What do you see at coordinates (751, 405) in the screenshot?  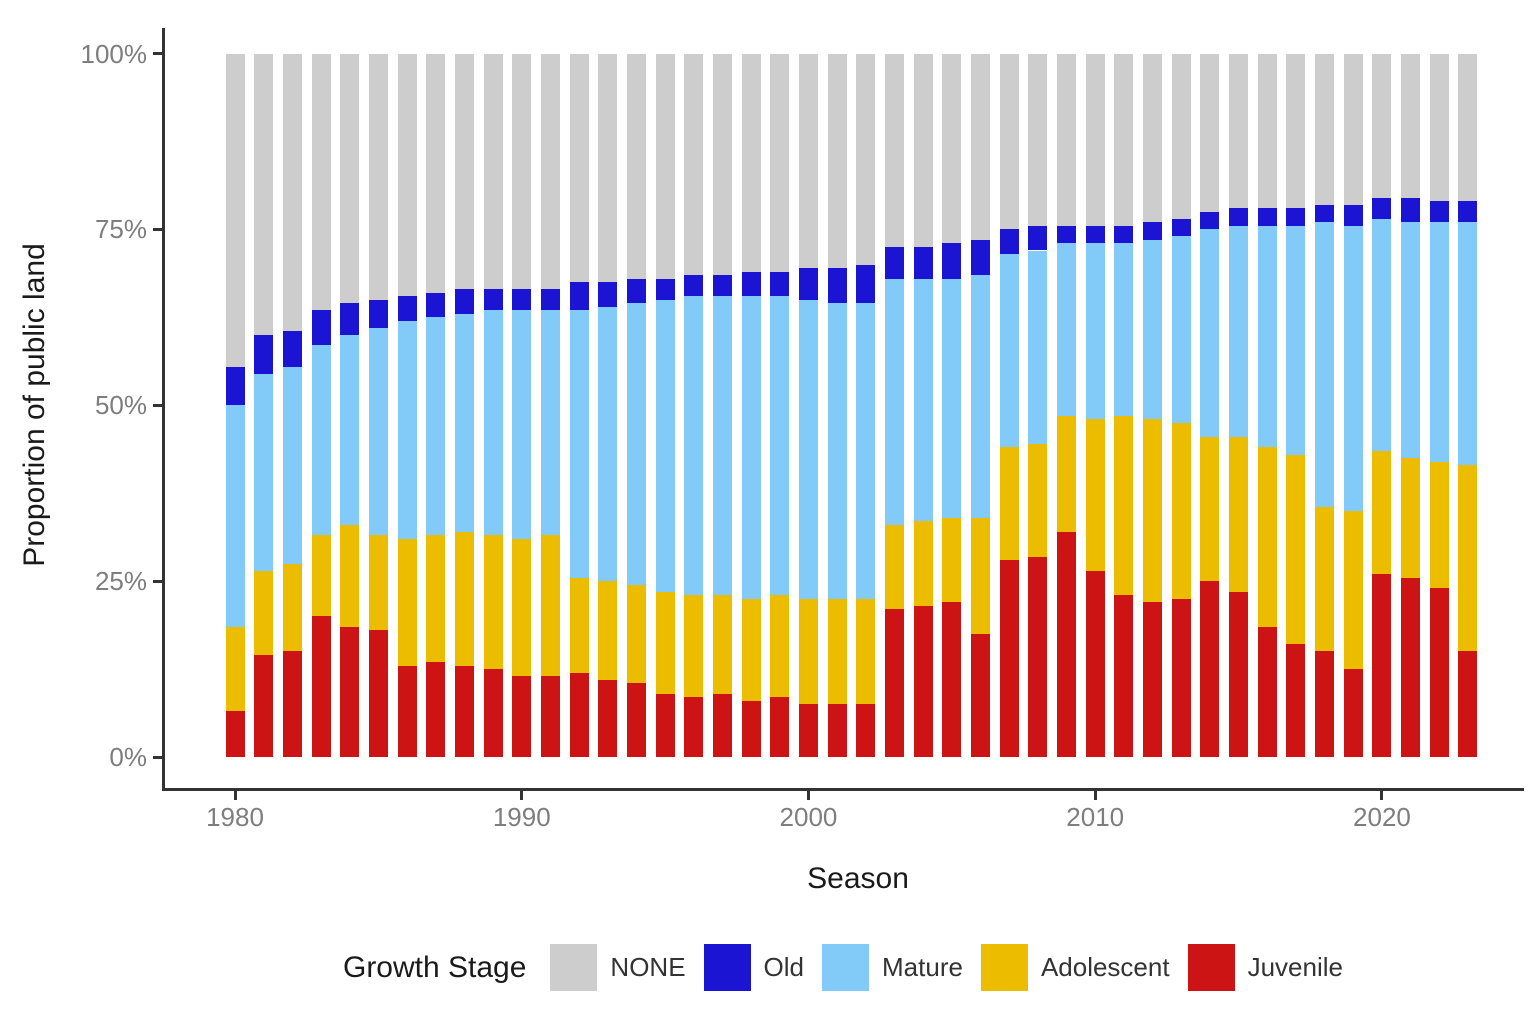 I see `bar-1998` at bounding box center [751, 405].